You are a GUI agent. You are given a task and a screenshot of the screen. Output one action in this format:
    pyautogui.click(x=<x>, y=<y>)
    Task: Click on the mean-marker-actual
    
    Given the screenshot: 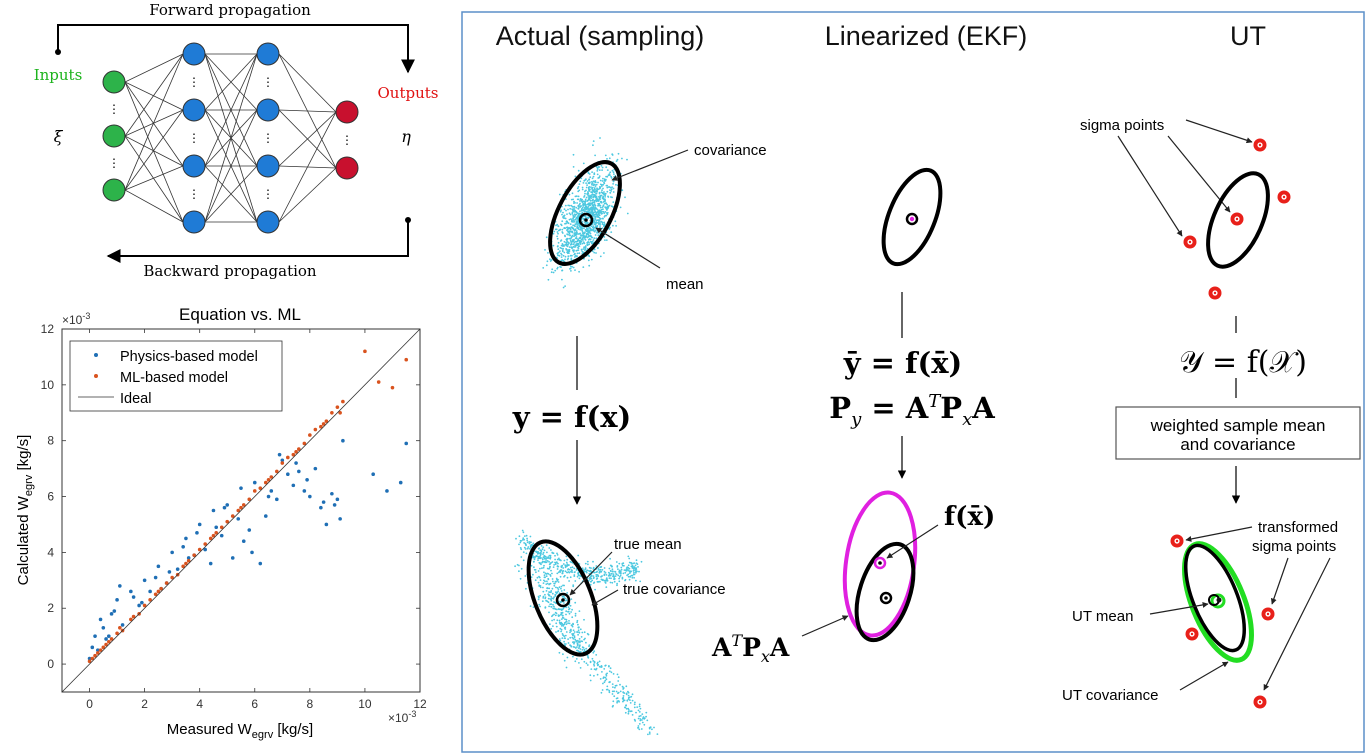 What is the action you would take?
    pyautogui.click(x=586, y=220)
    